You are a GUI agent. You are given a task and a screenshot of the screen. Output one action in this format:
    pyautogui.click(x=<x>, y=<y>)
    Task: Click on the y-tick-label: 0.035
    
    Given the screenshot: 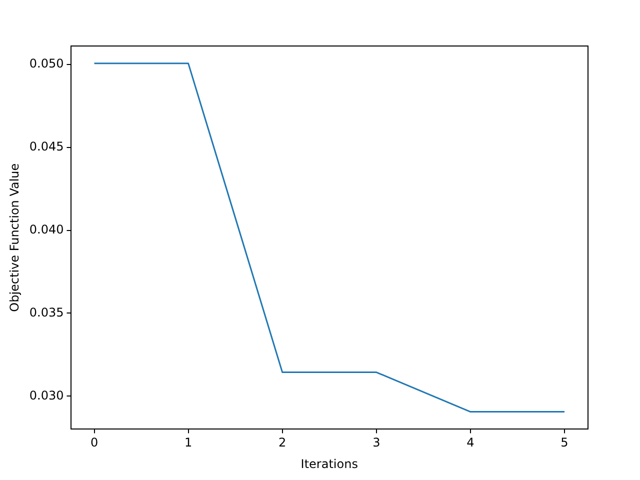 What is the action you would take?
    pyautogui.click(x=46, y=312)
    